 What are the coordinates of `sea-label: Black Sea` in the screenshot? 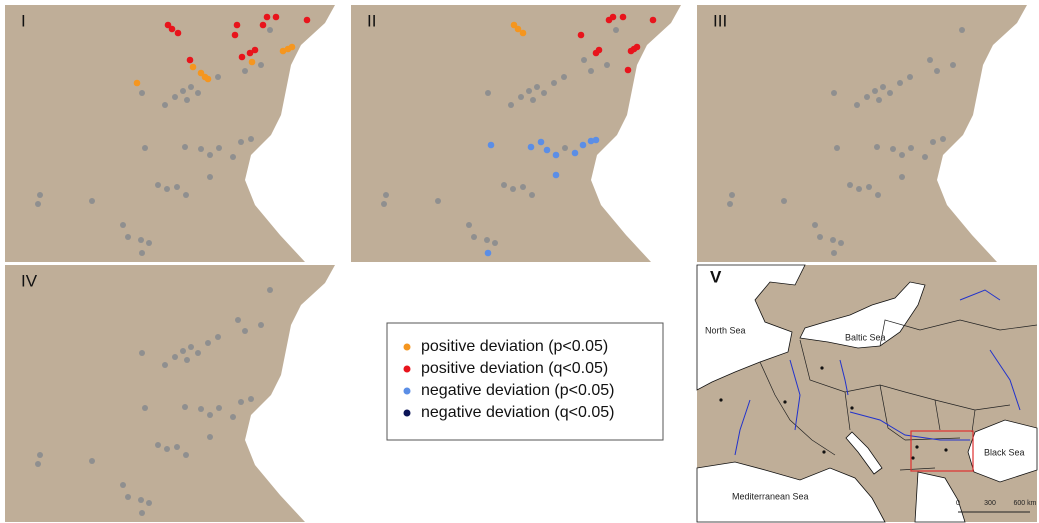 It's located at (1004, 452).